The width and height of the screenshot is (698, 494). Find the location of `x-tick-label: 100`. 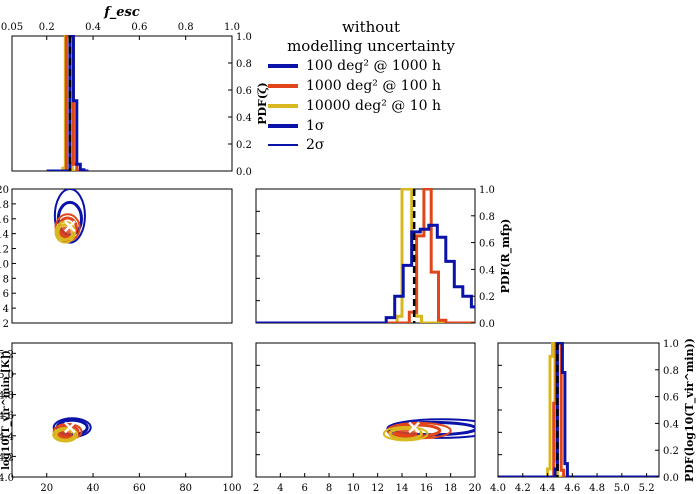

x-tick-label: 100 is located at coordinates (231, 488).